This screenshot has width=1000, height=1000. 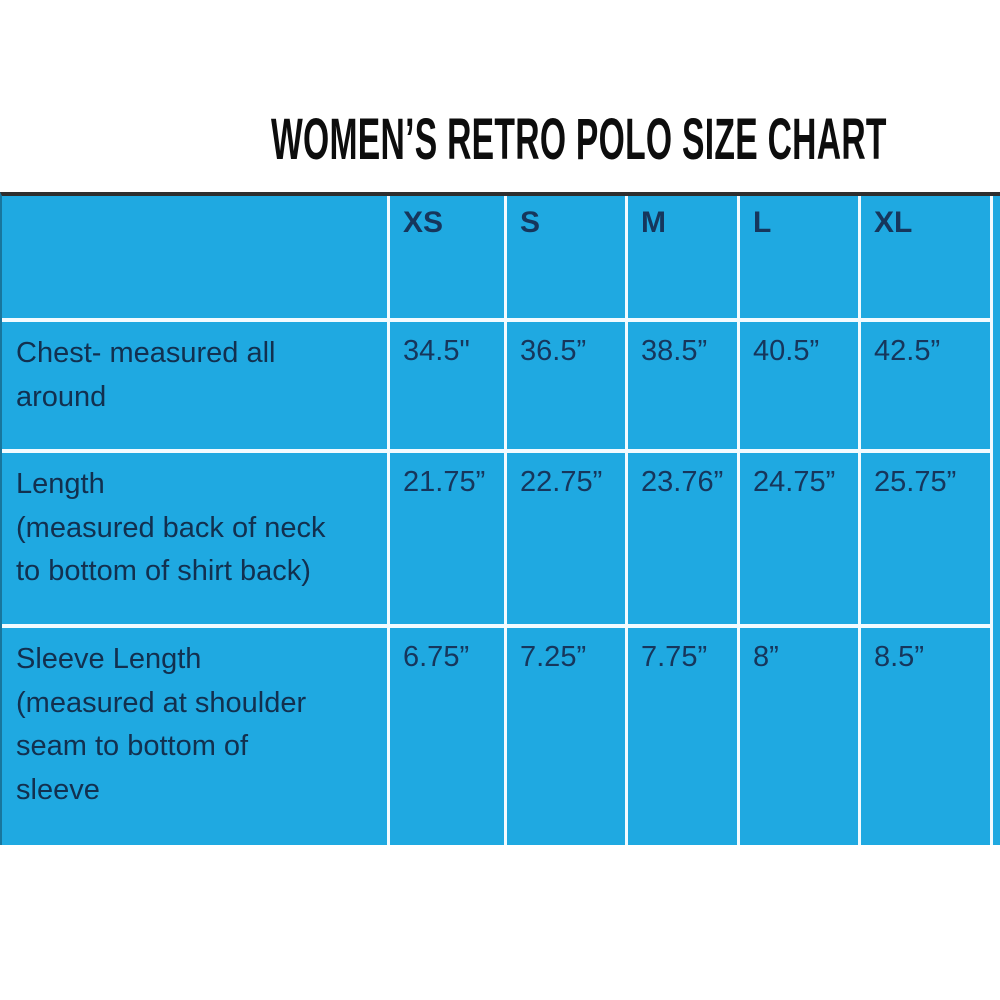 What do you see at coordinates (448, 259) in the screenshot?
I see `header-cell-xs: XS` at bounding box center [448, 259].